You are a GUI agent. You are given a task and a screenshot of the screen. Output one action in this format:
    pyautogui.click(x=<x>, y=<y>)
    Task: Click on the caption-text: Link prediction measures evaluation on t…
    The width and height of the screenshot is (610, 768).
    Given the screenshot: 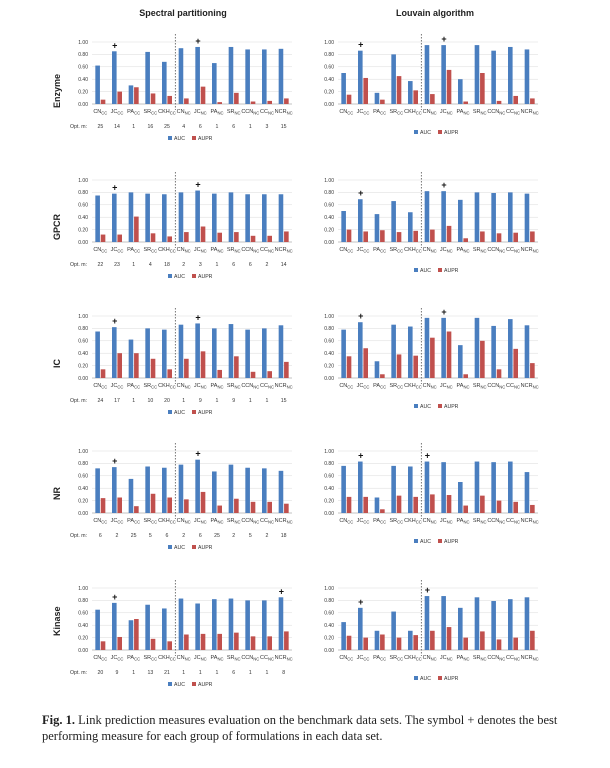 What is the action you would take?
    pyautogui.click(x=300, y=728)
    